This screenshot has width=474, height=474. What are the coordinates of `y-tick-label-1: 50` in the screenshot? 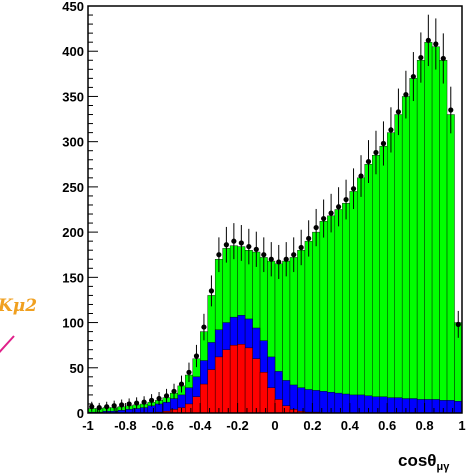 It's located at (77, 368).